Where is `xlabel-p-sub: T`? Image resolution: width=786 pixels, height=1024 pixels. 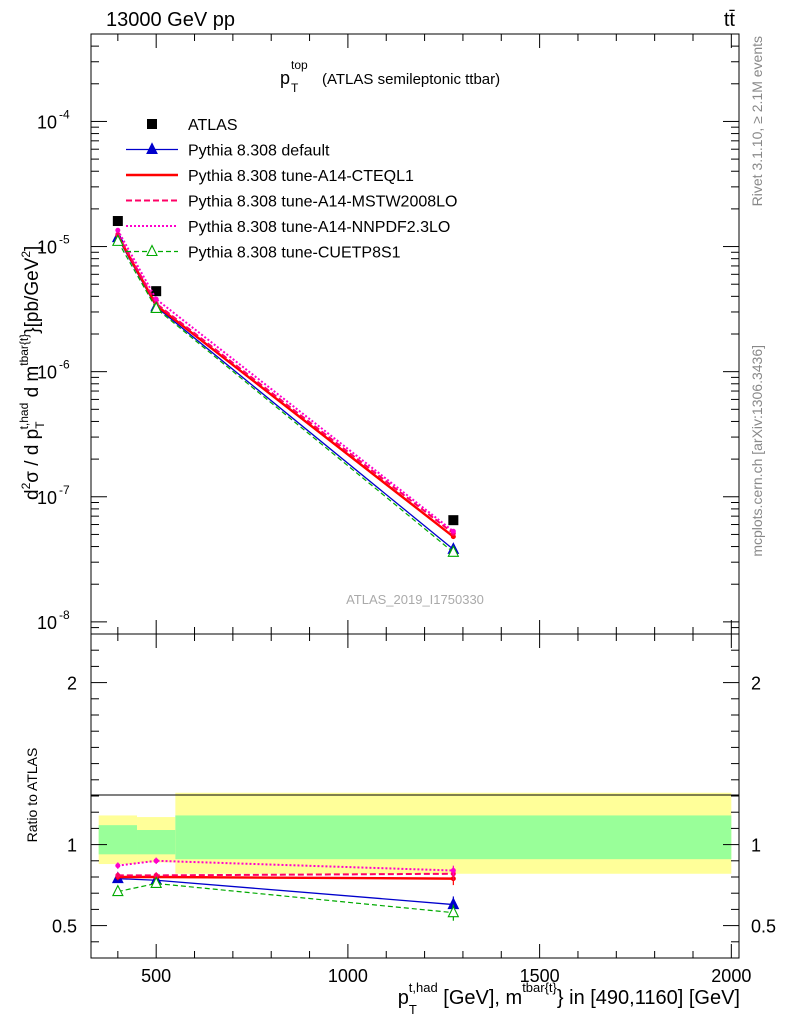 xlabel-p-sub: T is located at coordinates (413, 1009).